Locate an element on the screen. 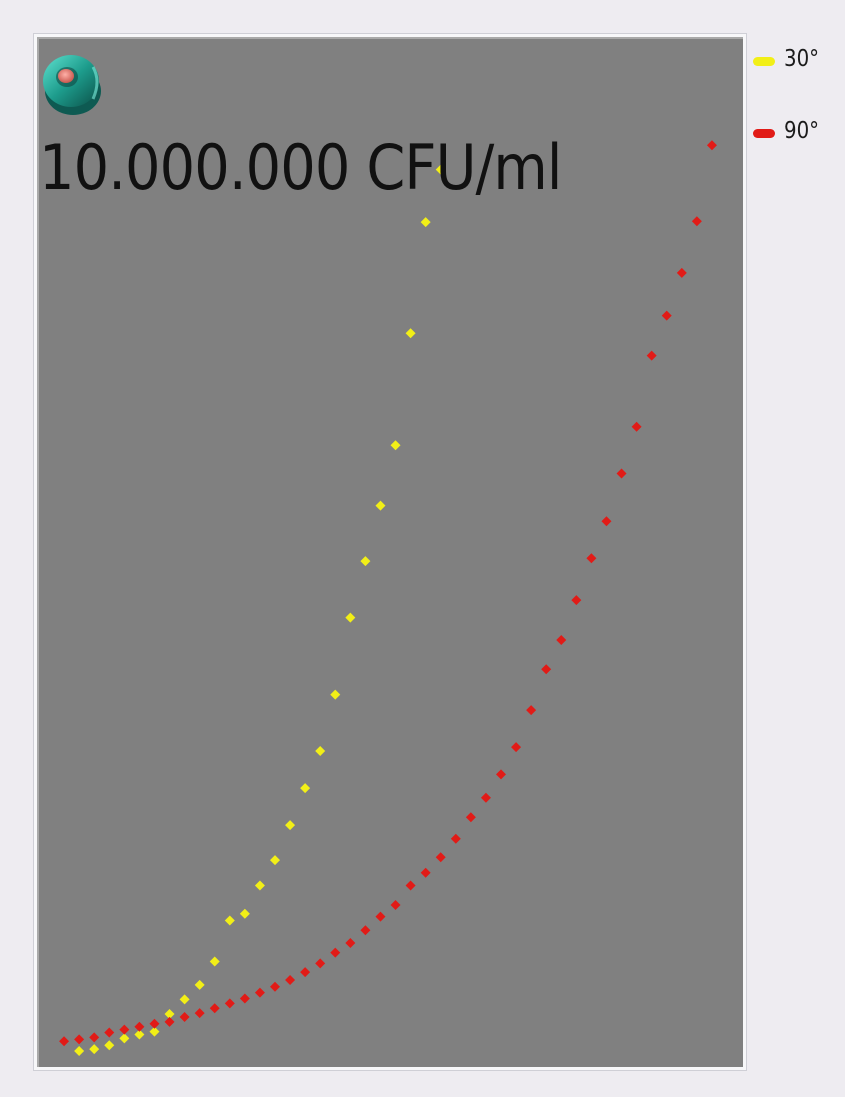  legend-item-30: 30° is located at coordinates (795, 61).